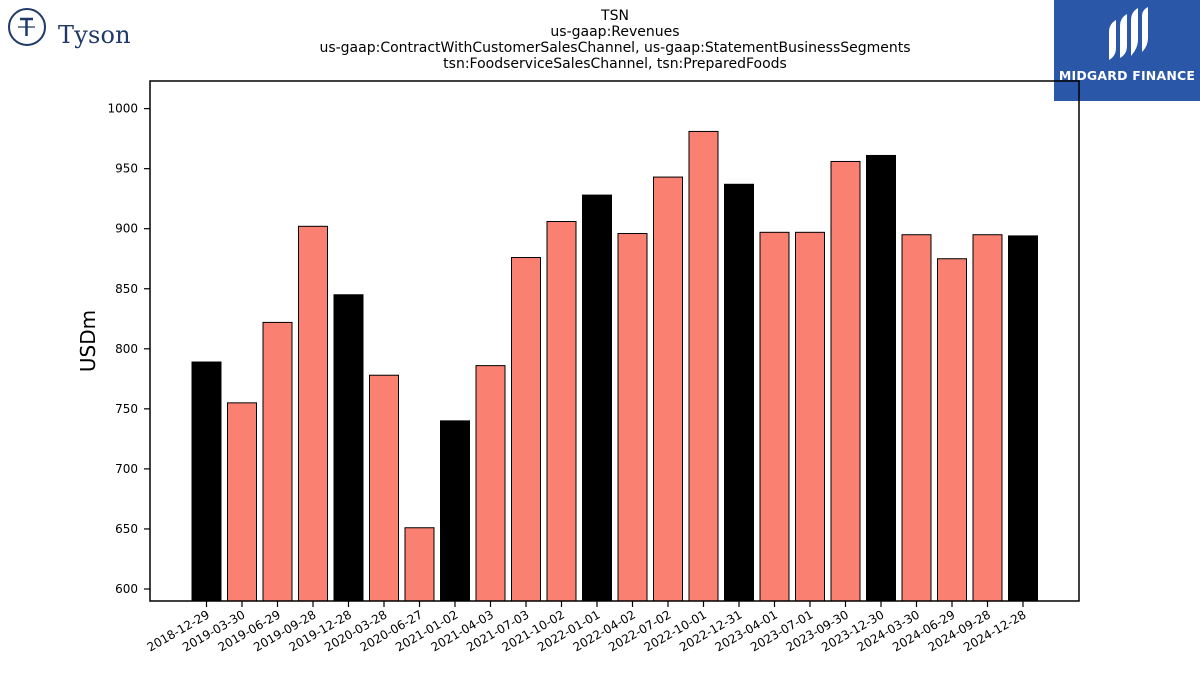  What do you see at coordinates (1127, 75) in the screenshot?
I see `midgard-finance-wordmark: MIDGARD FINANCE` at bounding box center [1127, 75].